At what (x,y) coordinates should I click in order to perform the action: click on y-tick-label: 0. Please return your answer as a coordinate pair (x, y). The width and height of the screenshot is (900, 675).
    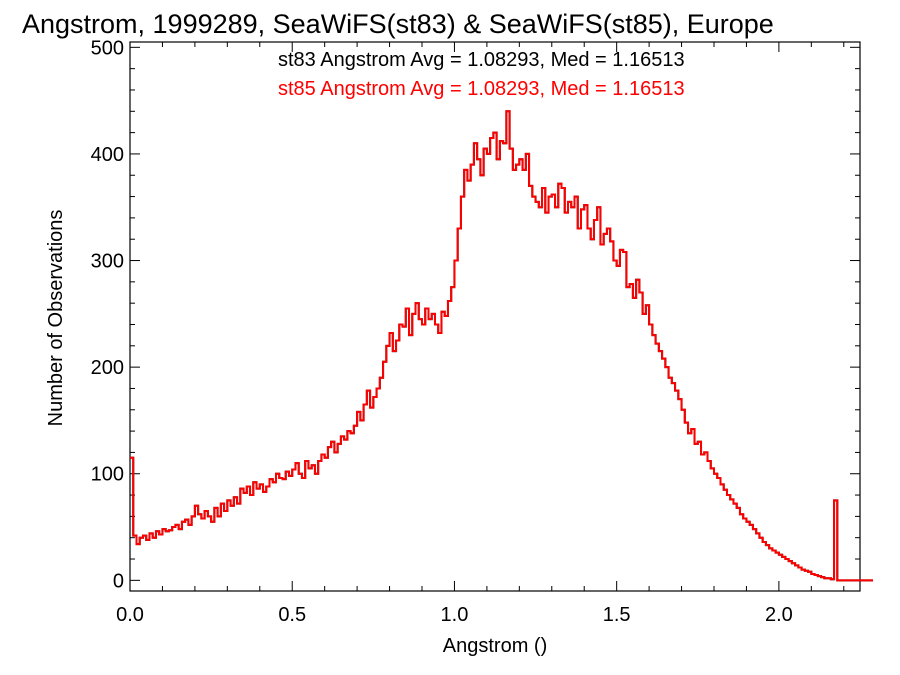
    Looking at the image, I should click on (118, 581).